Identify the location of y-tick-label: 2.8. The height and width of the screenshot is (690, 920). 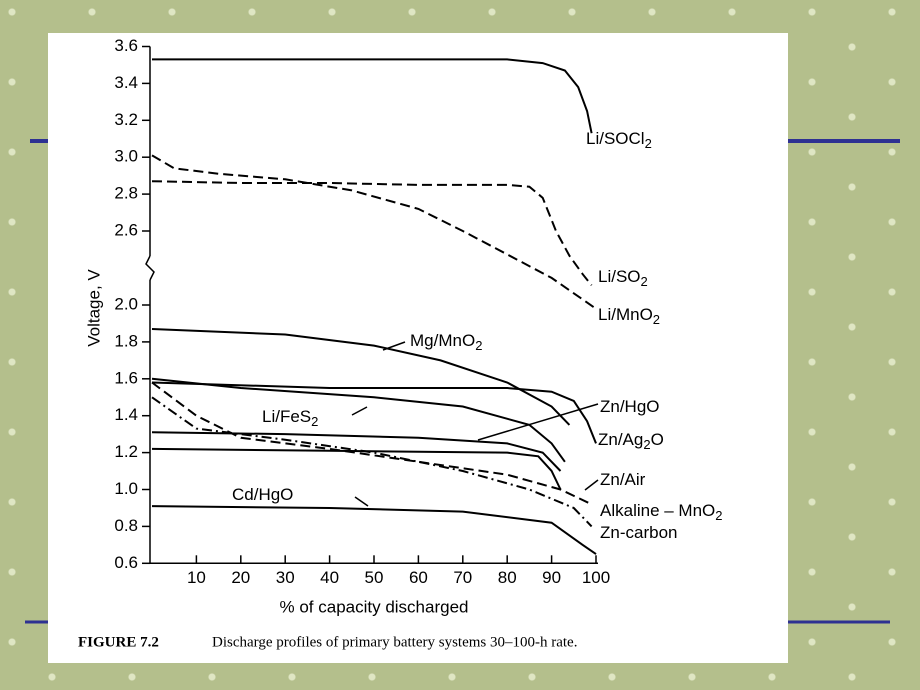
(126, 193).